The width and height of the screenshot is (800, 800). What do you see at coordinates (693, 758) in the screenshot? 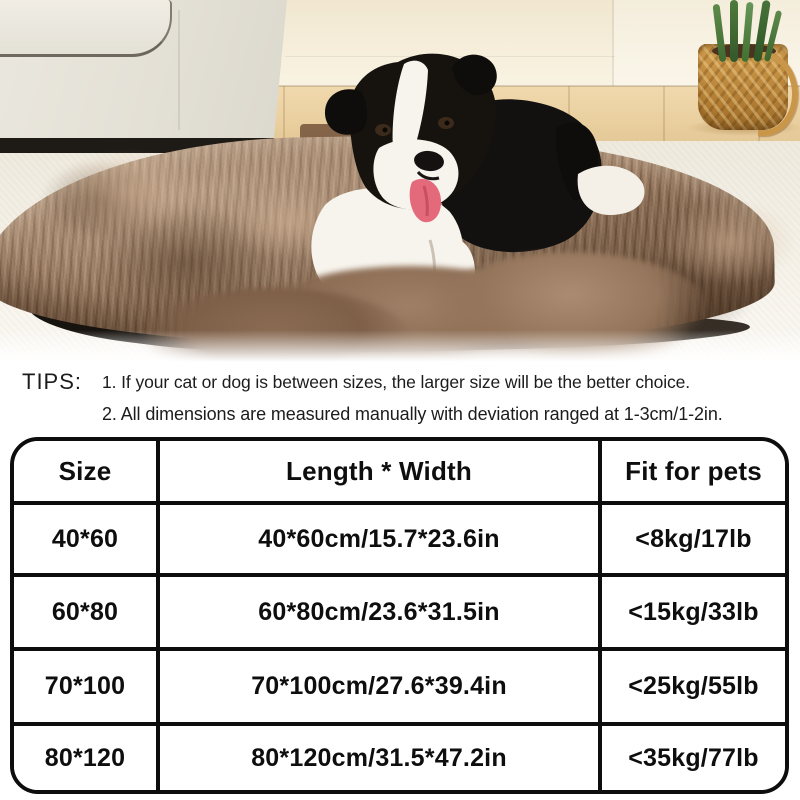
I see `weight-cell: <35kg/77lb` at bounding box center [693, 758].